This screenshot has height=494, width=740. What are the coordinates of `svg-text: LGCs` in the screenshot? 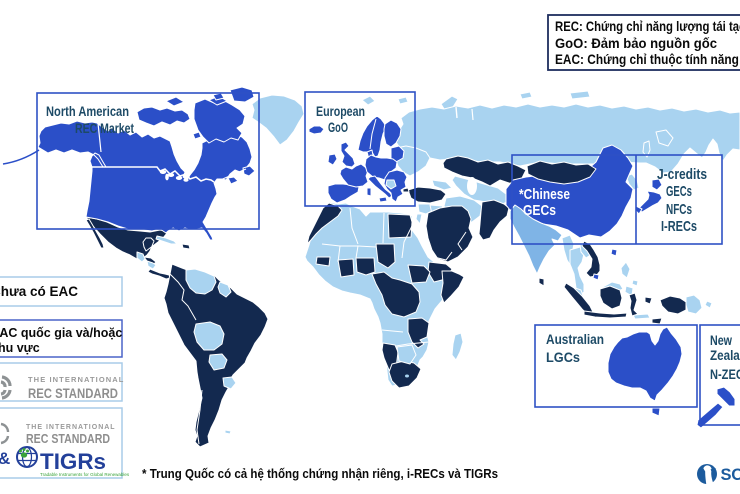 It's located at (563, 357).